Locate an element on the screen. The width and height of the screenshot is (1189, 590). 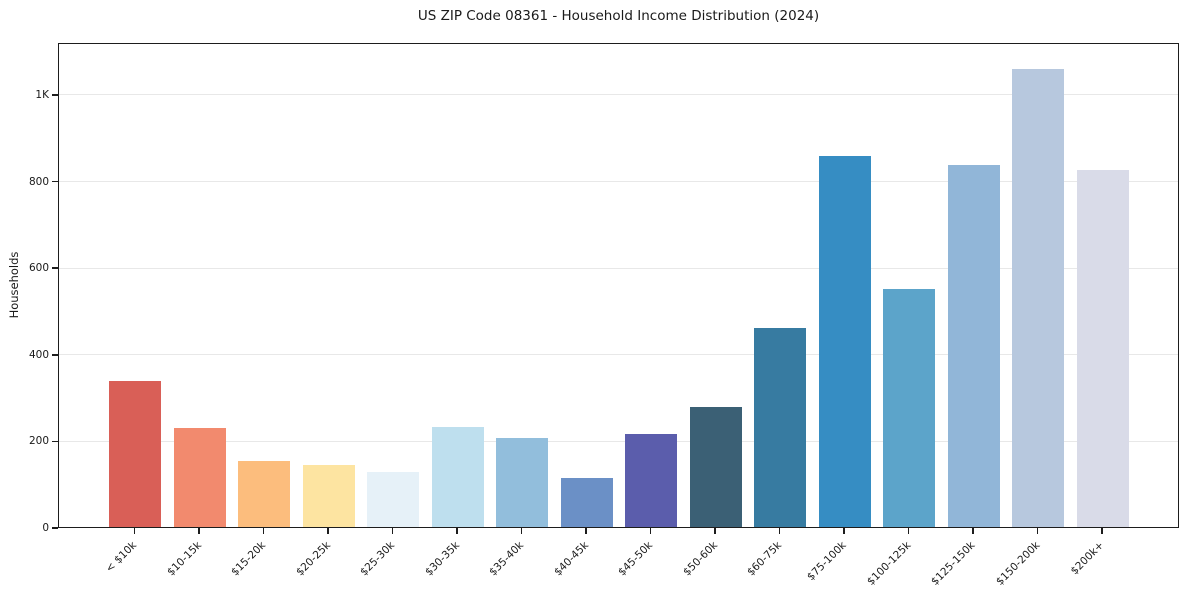
x-tick-label: $125-150k is located at coordinates (953, 563).